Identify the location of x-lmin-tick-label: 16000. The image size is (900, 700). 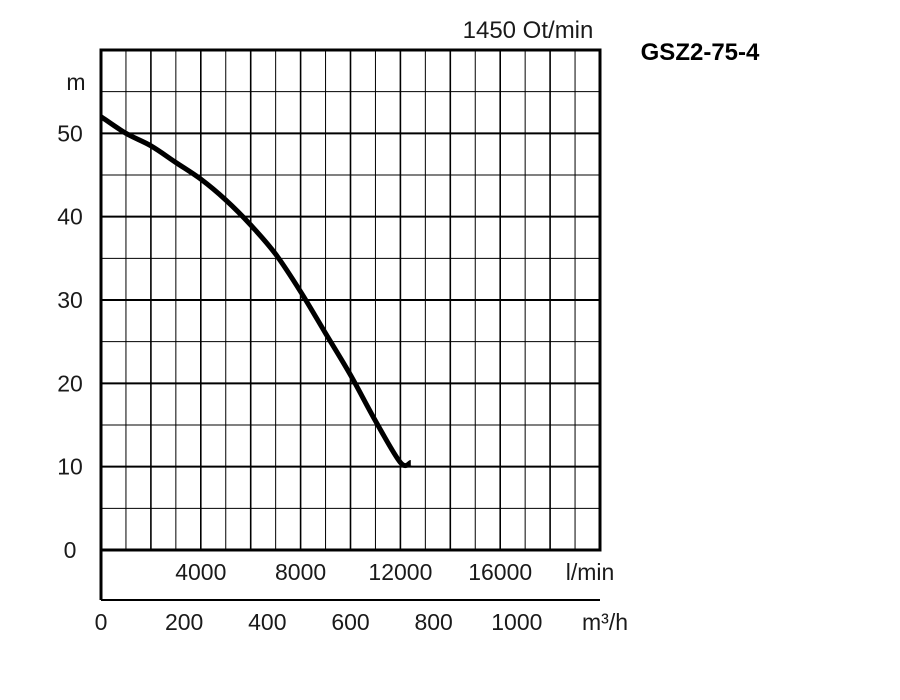
(500, 572).